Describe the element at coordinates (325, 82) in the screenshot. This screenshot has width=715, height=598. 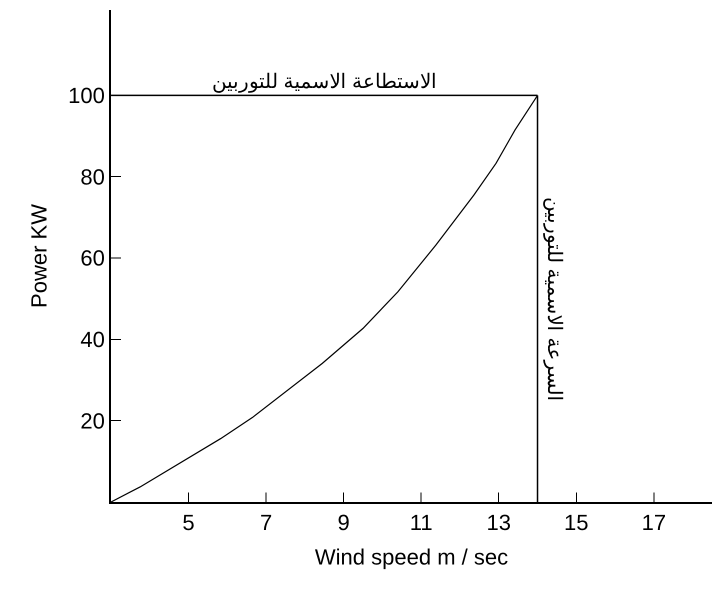
I see `ref-line-label: الاستطاعة الاسمية للتوربين` at that location.